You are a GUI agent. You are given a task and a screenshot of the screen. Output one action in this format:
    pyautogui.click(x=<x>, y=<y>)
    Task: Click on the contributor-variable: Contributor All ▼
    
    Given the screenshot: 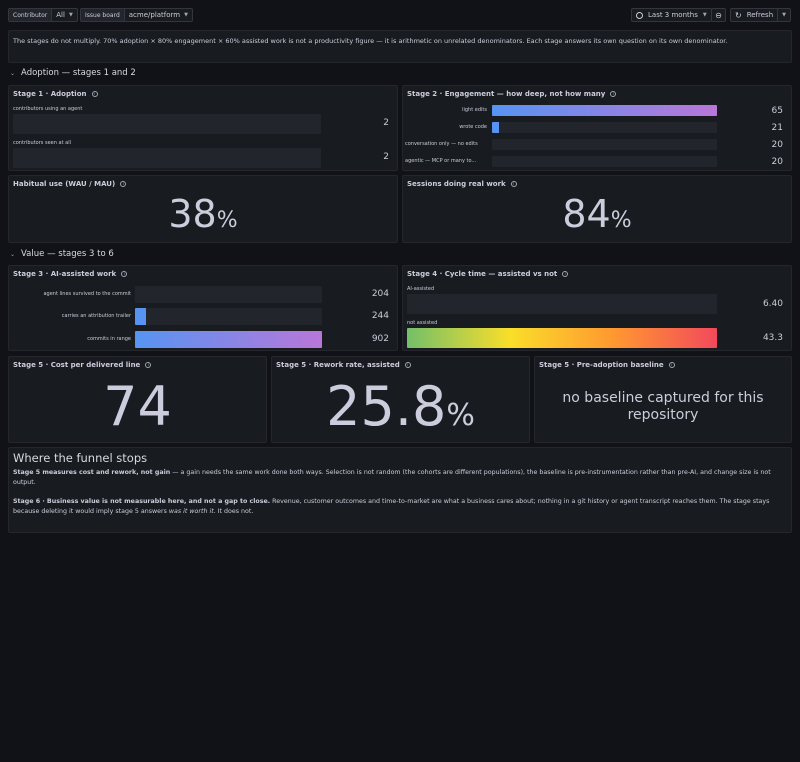 What is the action you would take?
    pyautogui.click(x=43, y=15)
    